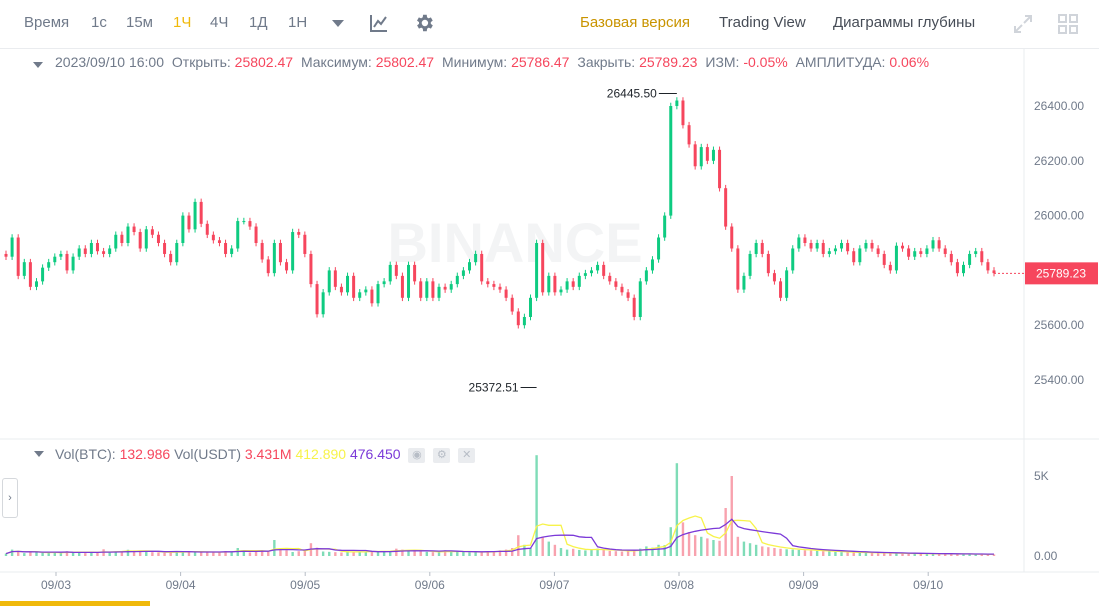 Image resolution: width=1099 pixels, height=606 pixels. Describe the element at coordinates (1059, 325) in the screenshot. I see `price-tick-label: 25600.00` at that location.